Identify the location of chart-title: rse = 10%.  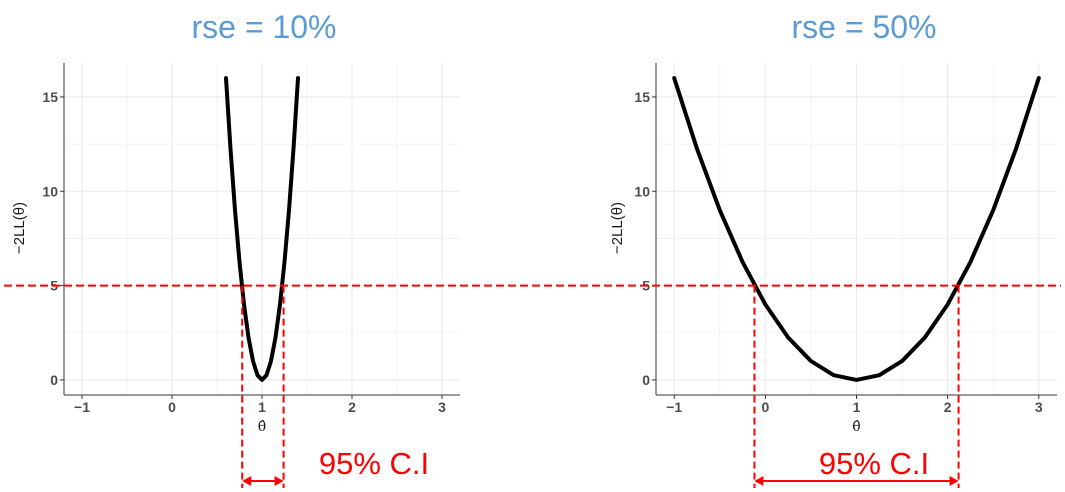
(264, 27).